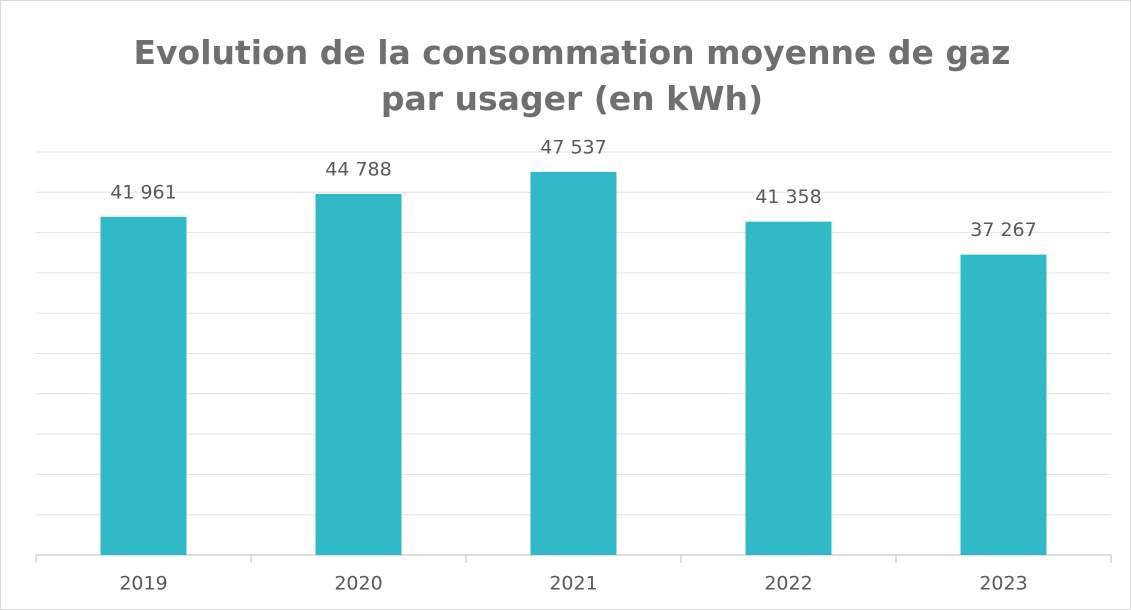 The image size is (1131, 610). I want to click on x-tick-label: 2019, so click(143, 584).